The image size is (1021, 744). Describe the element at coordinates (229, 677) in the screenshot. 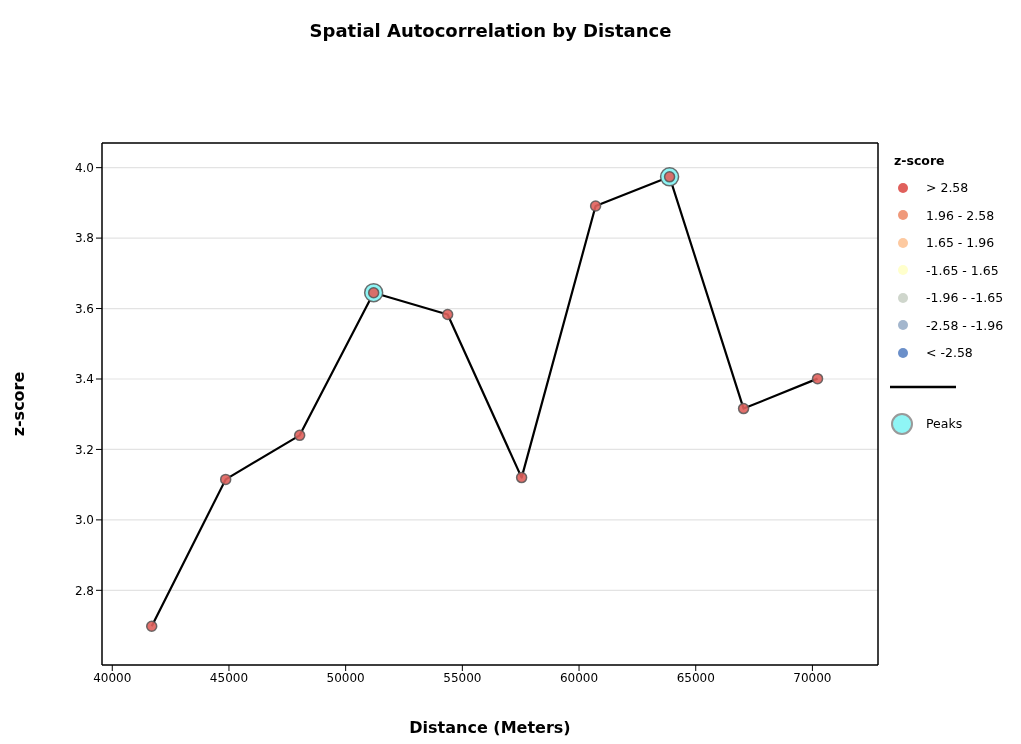

I see `x-tick-label: 45000` at that location.